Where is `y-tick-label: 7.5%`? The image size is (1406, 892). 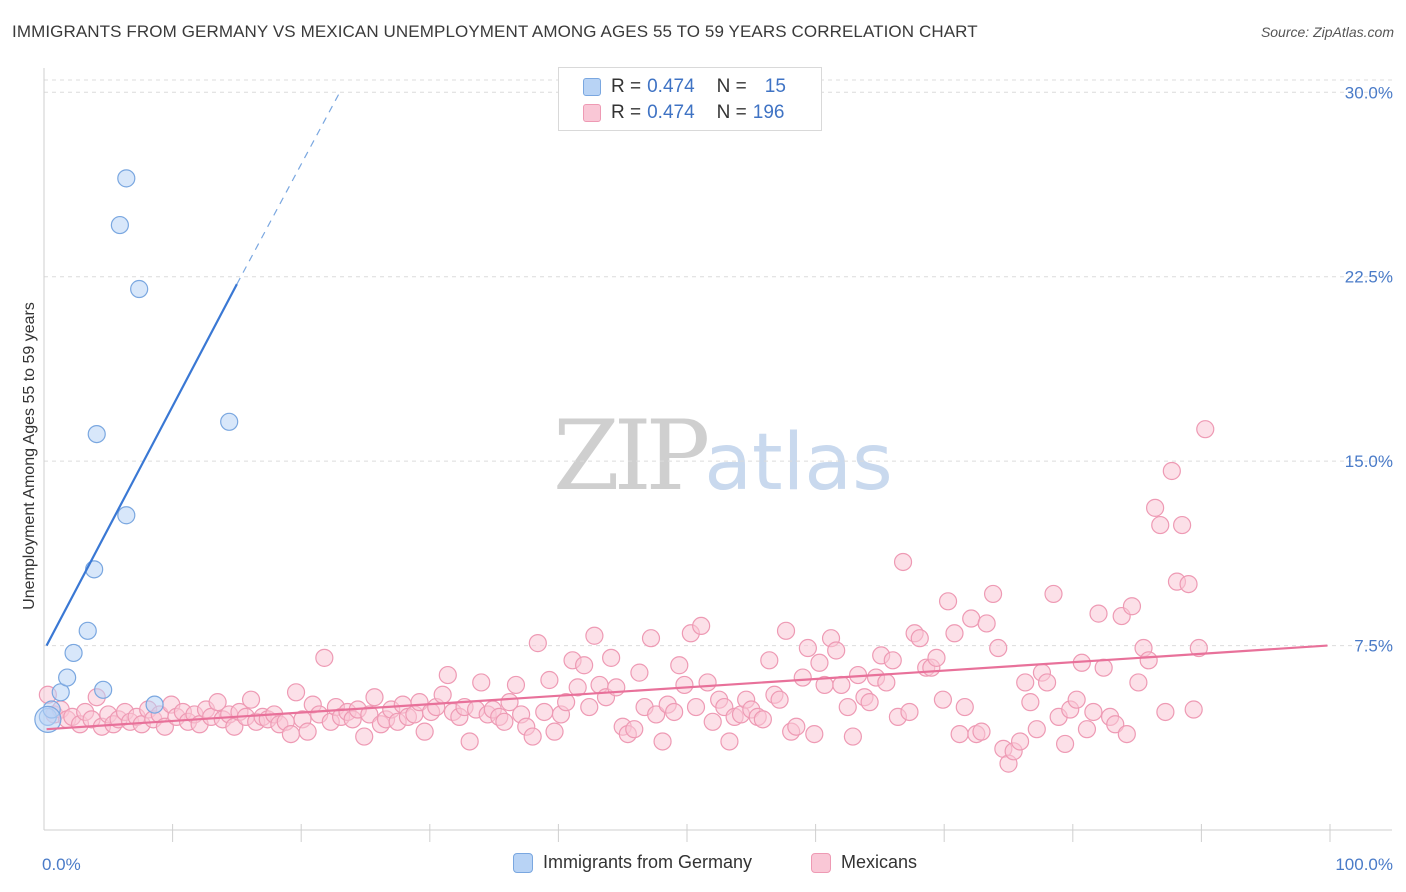
y-tick-label: 7.5% is located at coordinates (1373, 646).